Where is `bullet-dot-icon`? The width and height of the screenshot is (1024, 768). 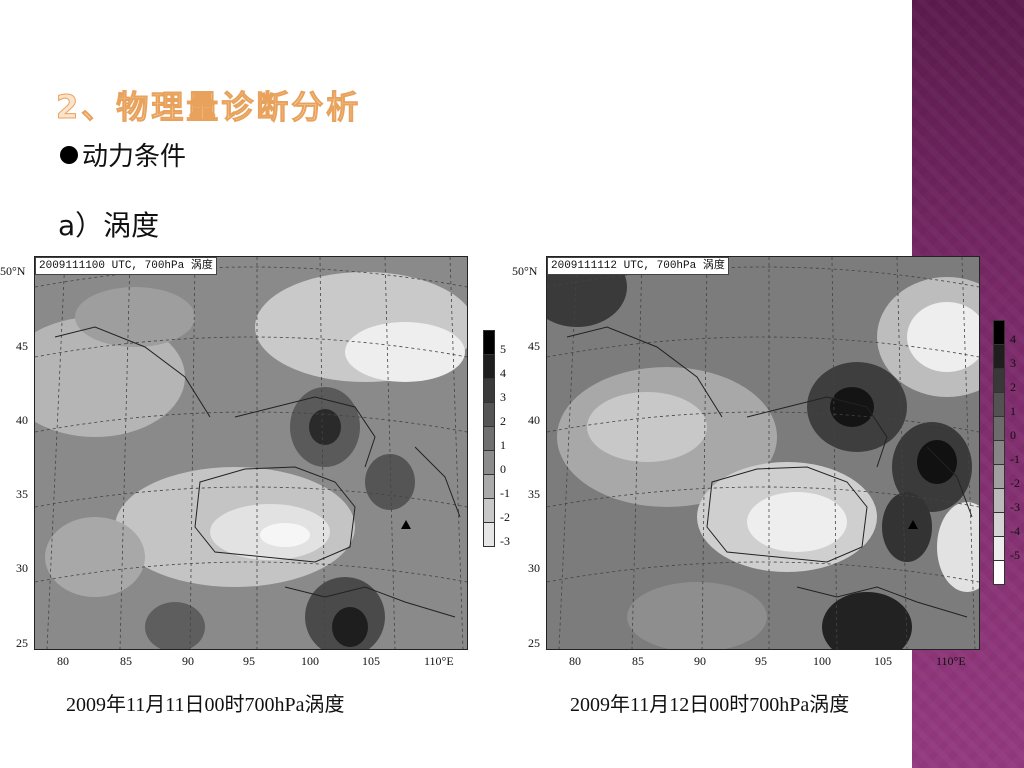 bullet-dot-icon is located at coordinates (69, 155).